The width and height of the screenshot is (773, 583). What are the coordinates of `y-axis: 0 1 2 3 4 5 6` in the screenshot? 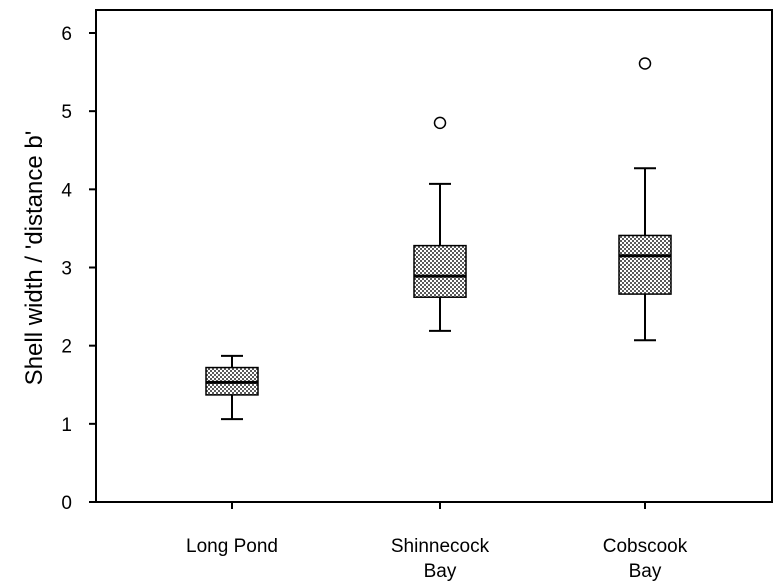 It's located at (78, 269).